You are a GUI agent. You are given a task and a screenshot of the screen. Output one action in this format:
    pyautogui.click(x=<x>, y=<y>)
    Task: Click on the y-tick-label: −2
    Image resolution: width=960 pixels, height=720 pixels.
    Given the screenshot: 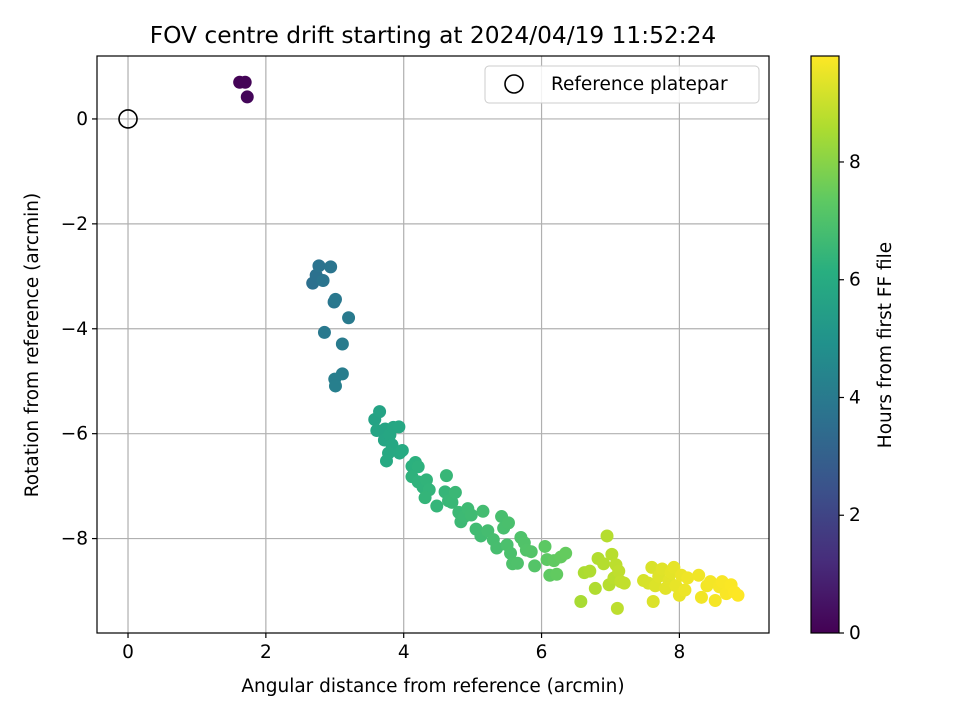 What is the action you would take?
    pyautogui.click(x=74, y=224)
    